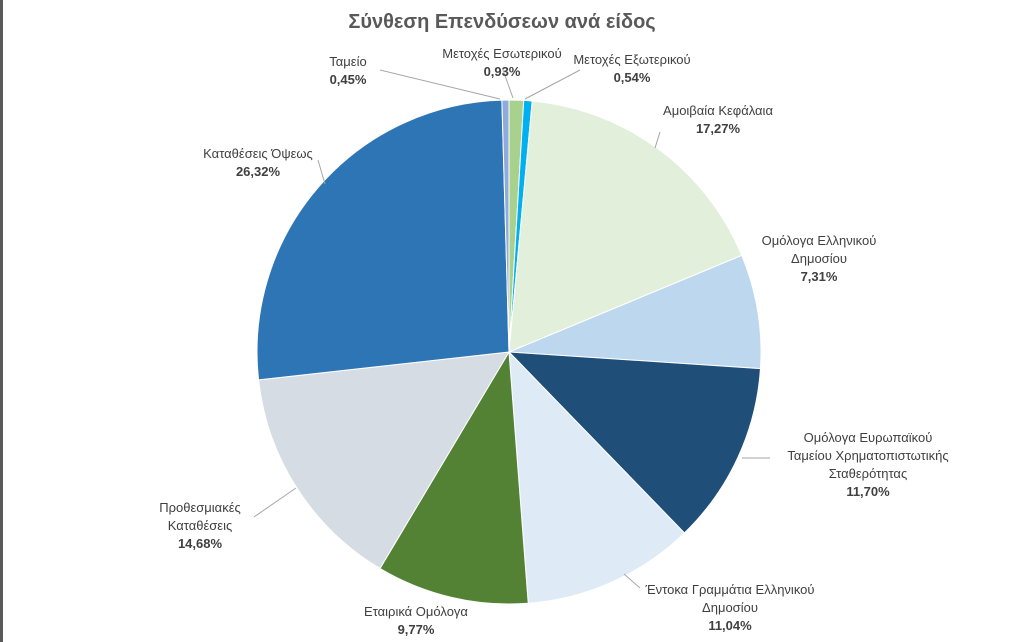 The image size is (1024, 642). What do you see at coordinates (347, 61) in the screenshot?
I see `slice-name: Ταμείο` at bounding box center [347, 61].